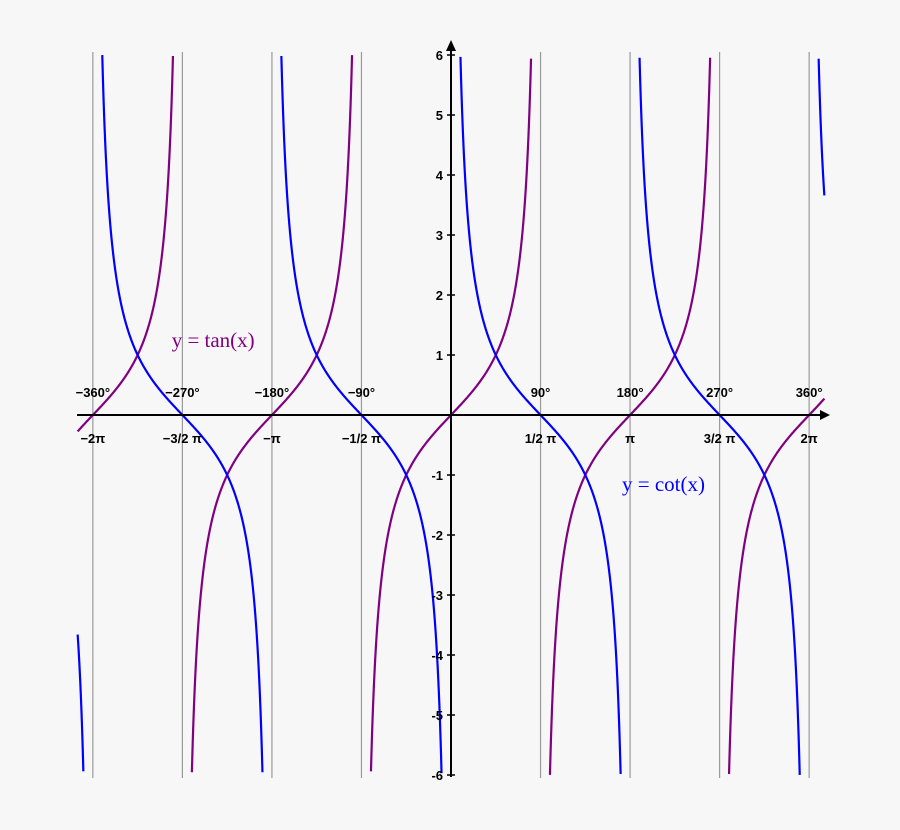 Image resolution: width=900 pixels, height=830 pixels. What do you see at coordinates (182, 392) in the screenshot?
I see `x-tick-label-degrees: −270°` at bounding box center [182, 392].